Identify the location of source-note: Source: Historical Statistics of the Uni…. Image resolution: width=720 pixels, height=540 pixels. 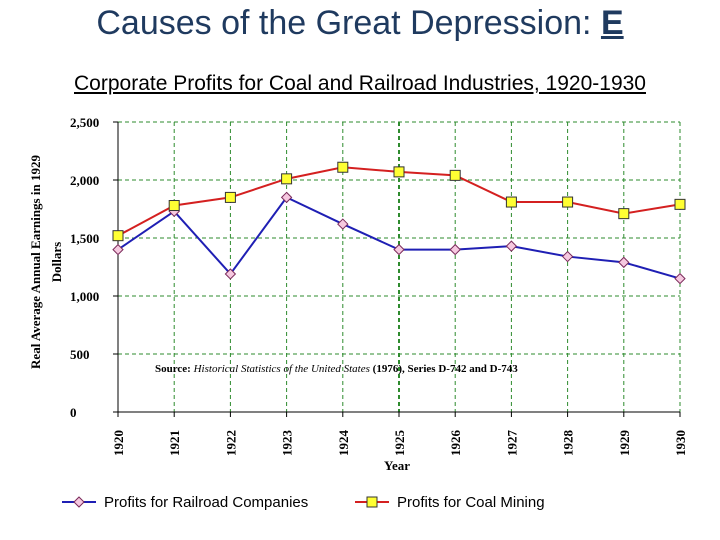
(336, 369).